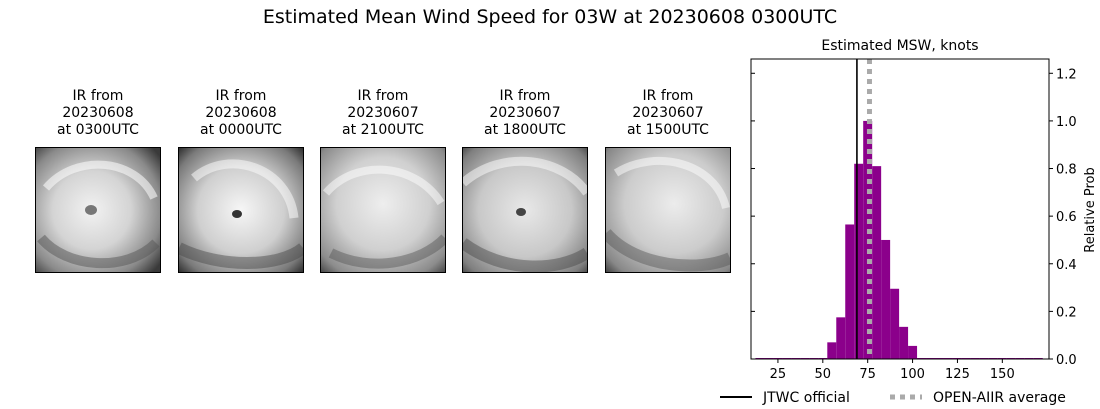 The height and width of the screenshot is (409, 1100). Describe the element at coordinates (1090, 209) in the screenshot. I see `y-axis-label: Relative Prob` at that location.